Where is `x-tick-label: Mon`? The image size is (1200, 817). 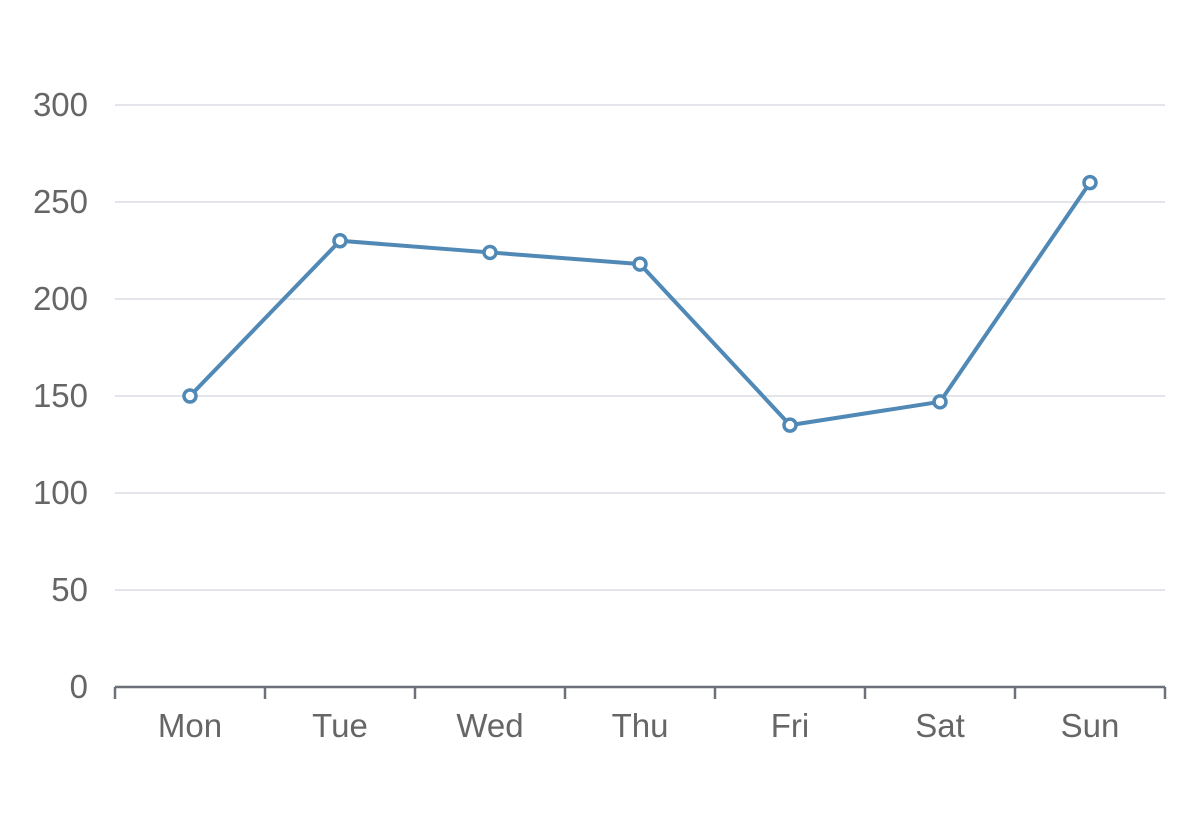
x-tick-label: Mon is located at coordinates (190, 725).